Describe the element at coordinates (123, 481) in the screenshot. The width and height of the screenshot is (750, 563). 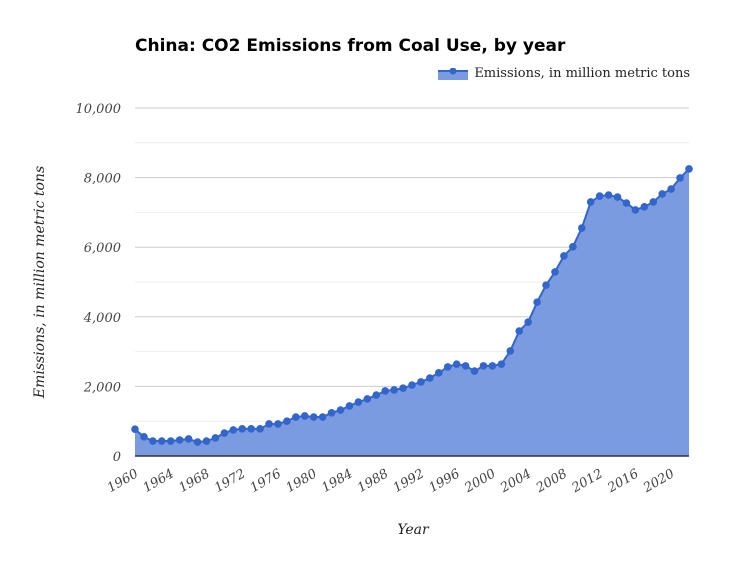
I see `x-tick-label: 1960` at that location.